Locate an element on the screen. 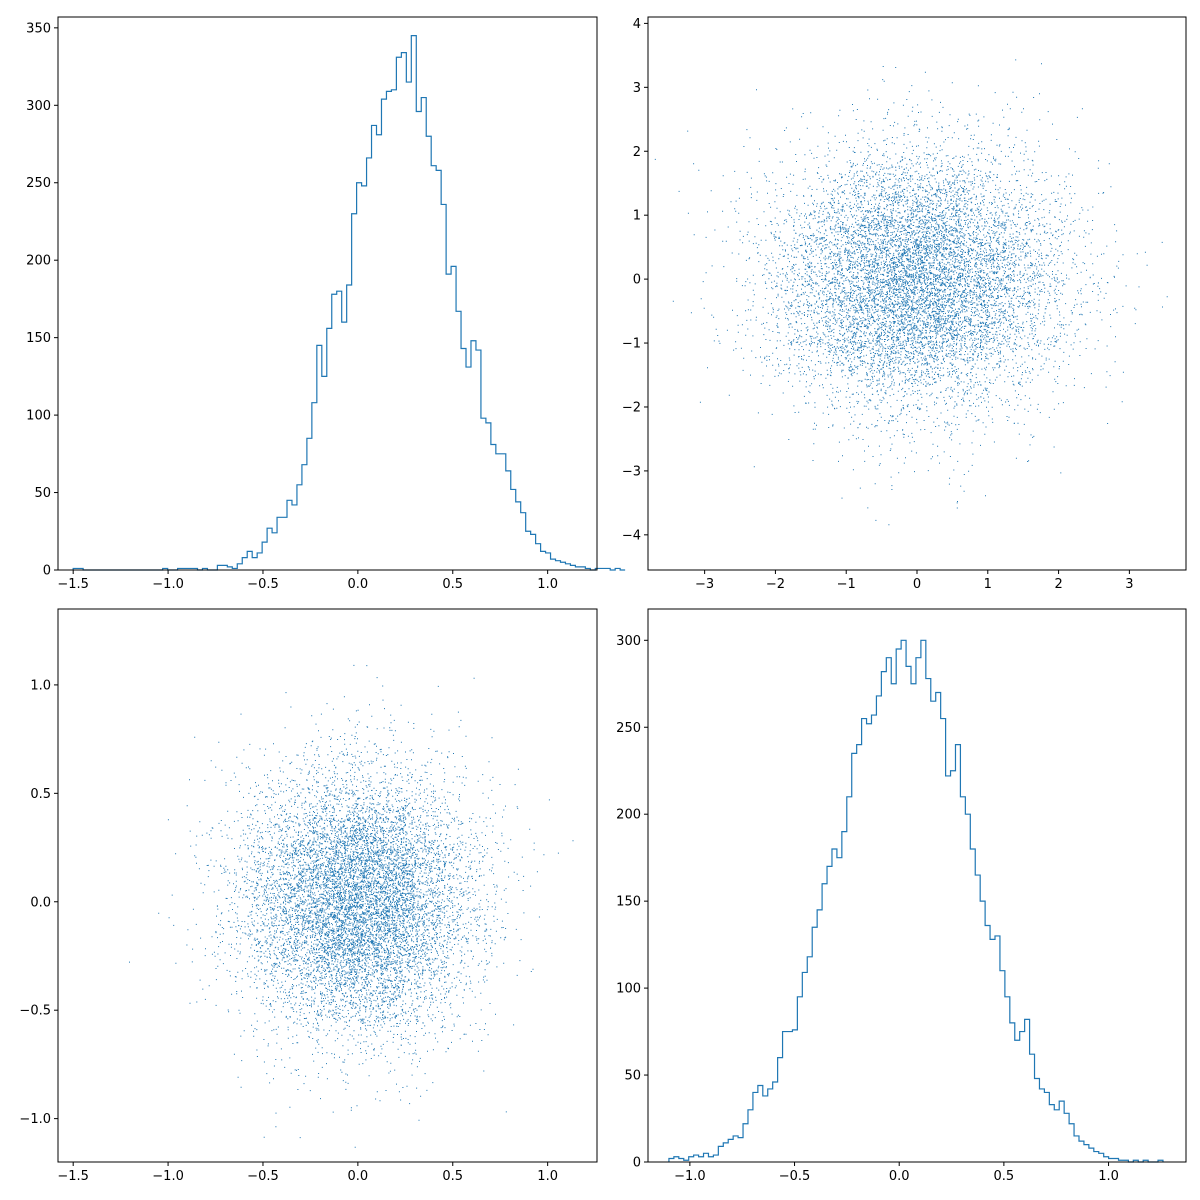  x-tick-label: −2 is located at coordinates (775, 584).